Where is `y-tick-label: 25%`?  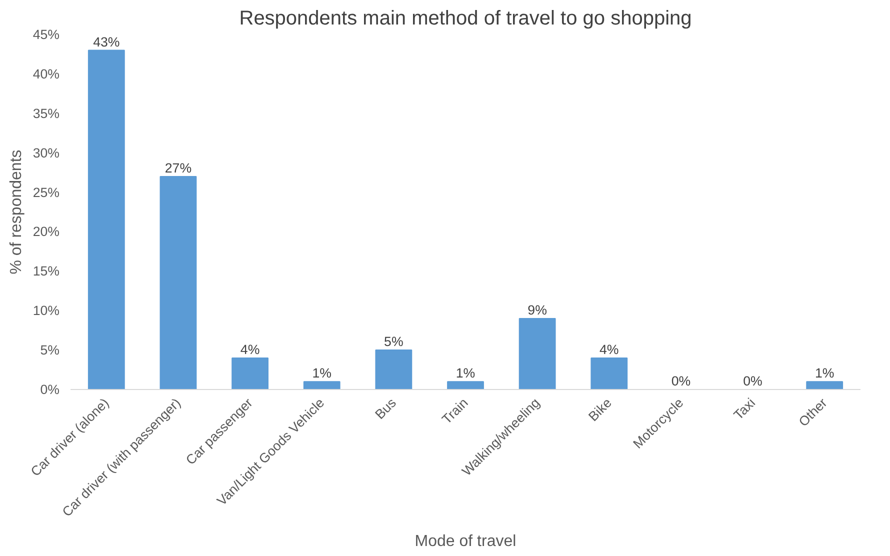
y-tick-label: 25% is located at coordinates (46, 192).